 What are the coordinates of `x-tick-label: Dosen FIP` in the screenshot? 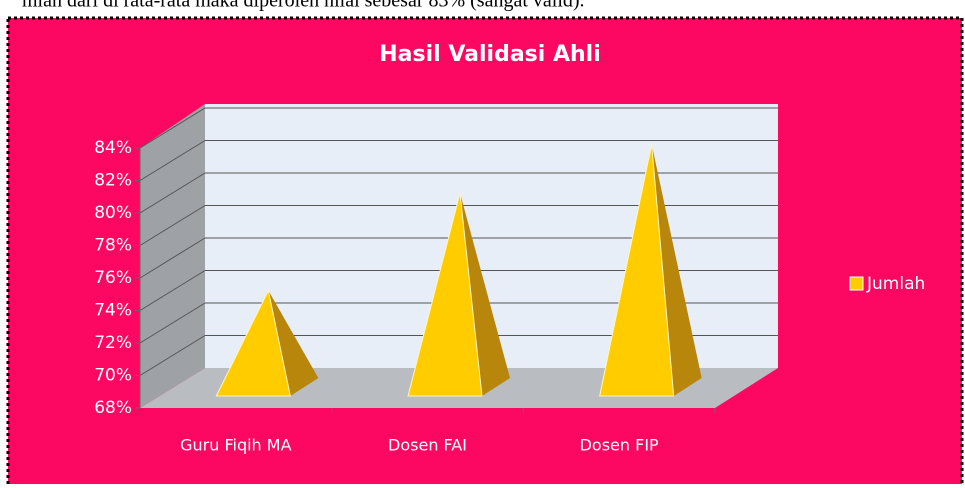 It's located at (619, 445).